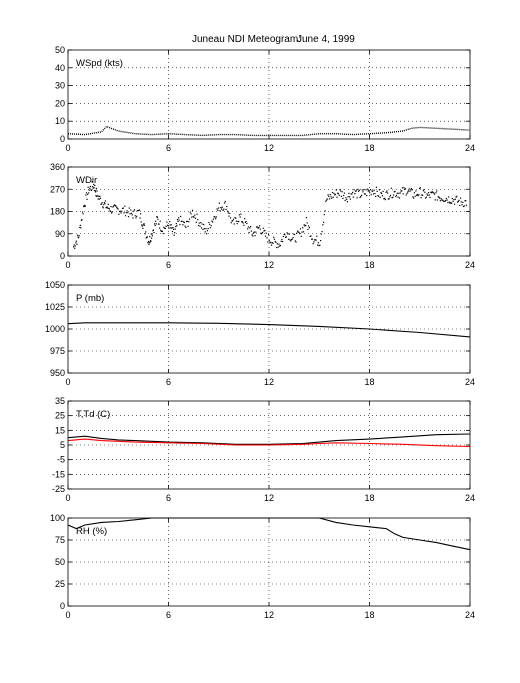 The width and height of the screenshot is (520, 683). What do you see at coordinates (67, 265) in the screenshot?
I see `x-tick-label: 0` at bounding box center [67, 265].